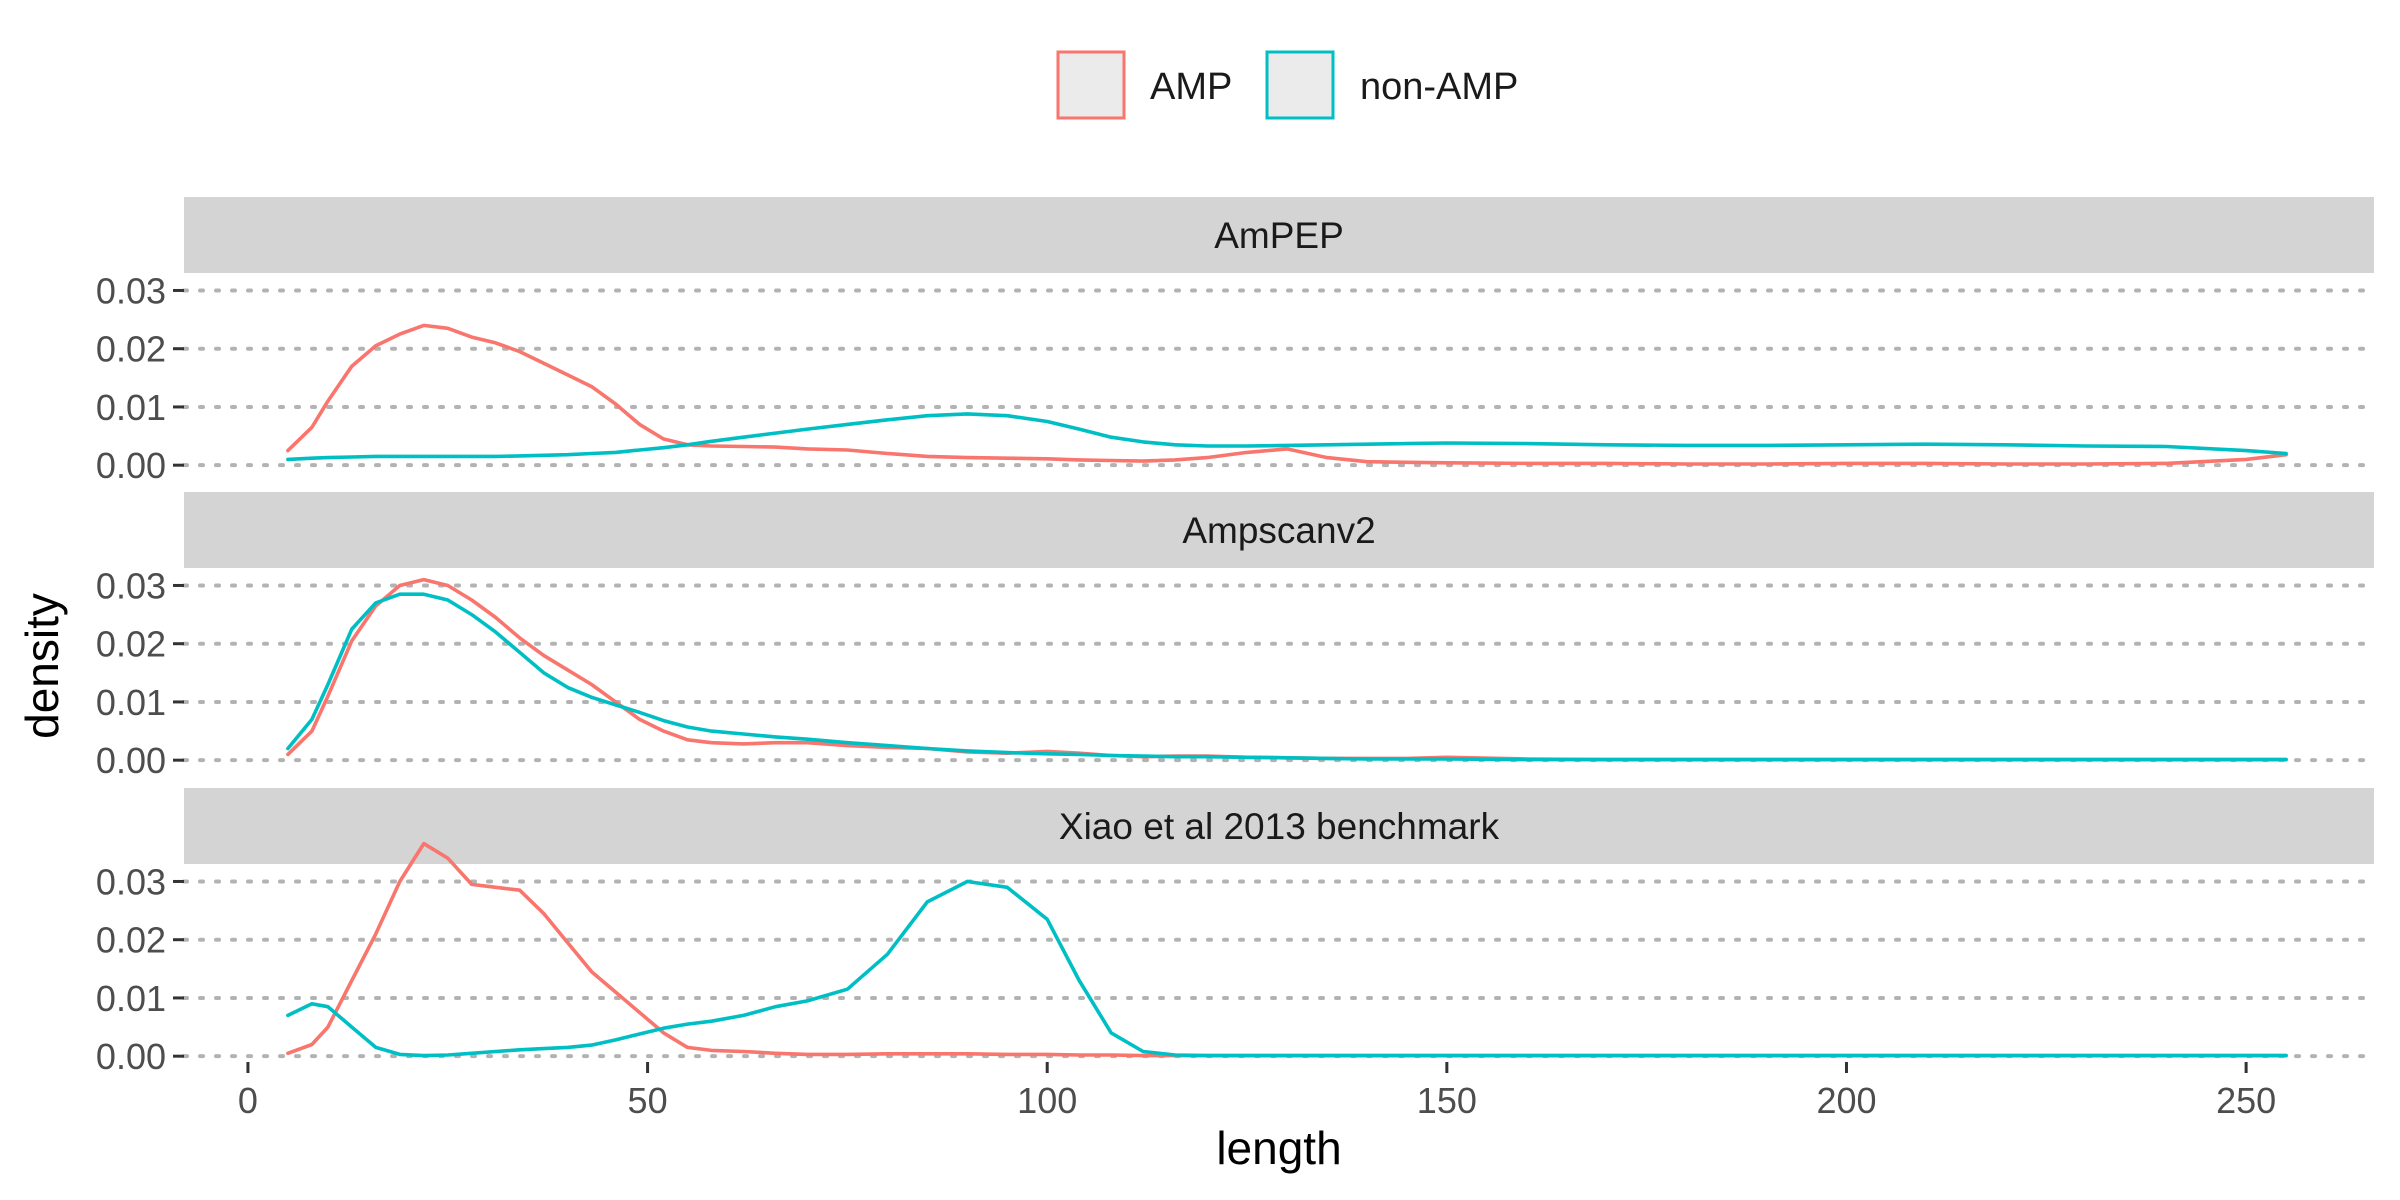 The height and width of the screenshot is (1200, 2400). I want to click on x-tick-label: 50, so click(648, 1100).